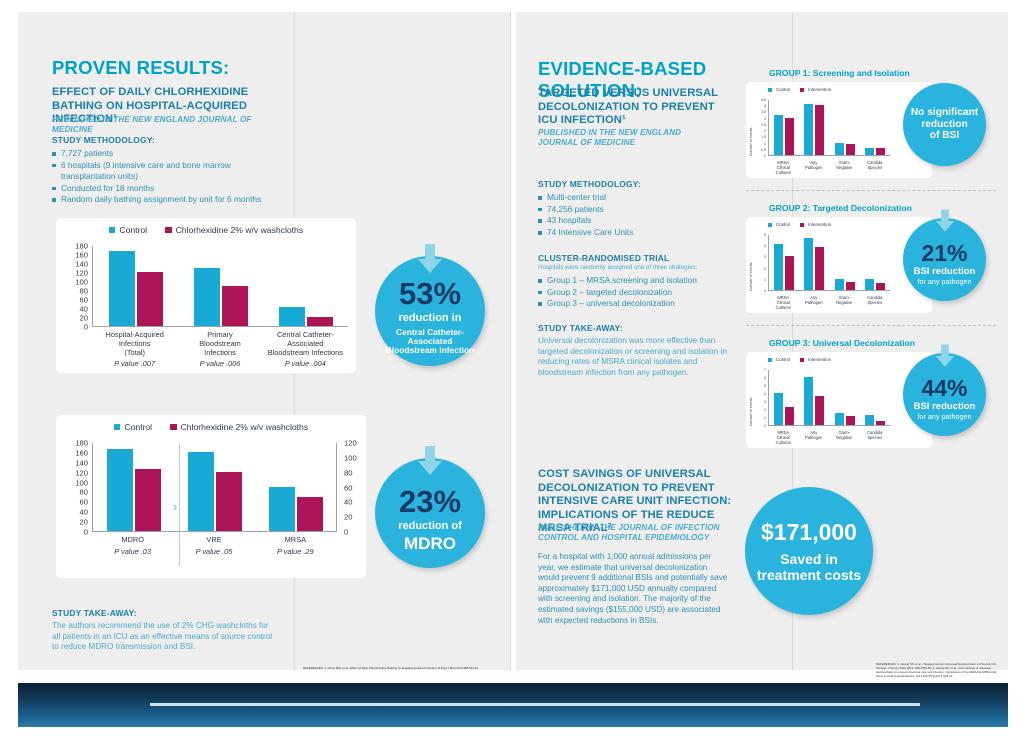 This screenshot has height=735, width=1024. Describe the element at coordinates (765, 418) in the screenshot. I see `chartg3-ytick: 1` at that location.